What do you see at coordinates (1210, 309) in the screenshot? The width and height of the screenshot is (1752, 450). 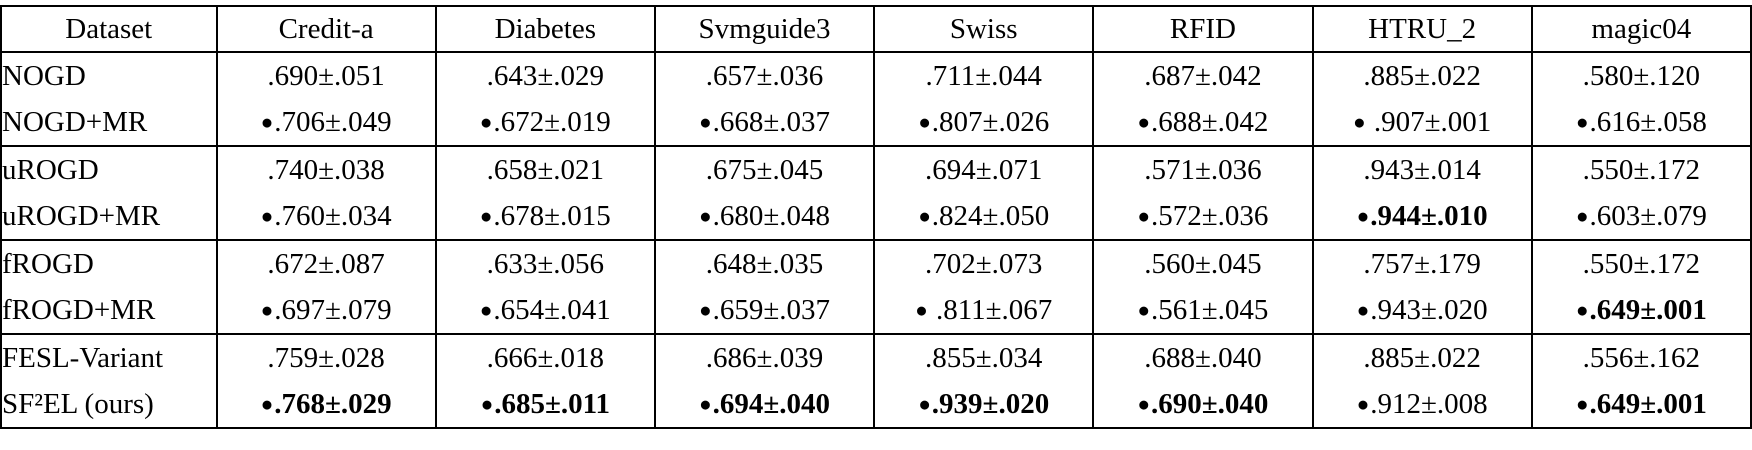 I see `cell-value: .561±.045` at bounding box center [1210, 309].